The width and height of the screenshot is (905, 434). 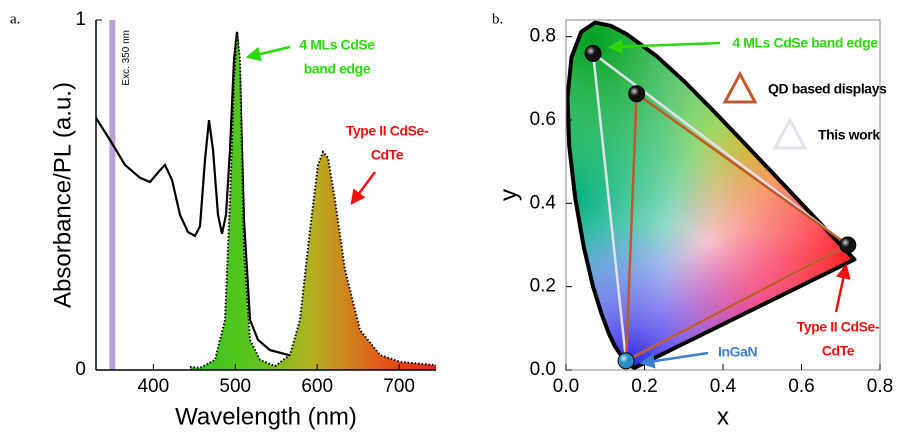 What do you see at coordinates (880, 386) in the screenshot?
I see `x-tick-label: 0.8` at bounding box center [880, 386].